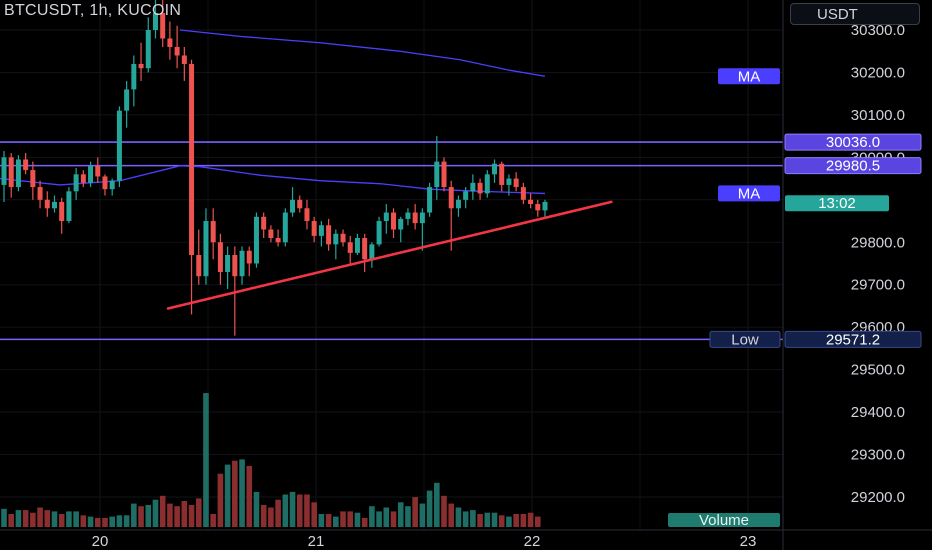  I want to click on price-badge-label: MA, so click(749, 76).